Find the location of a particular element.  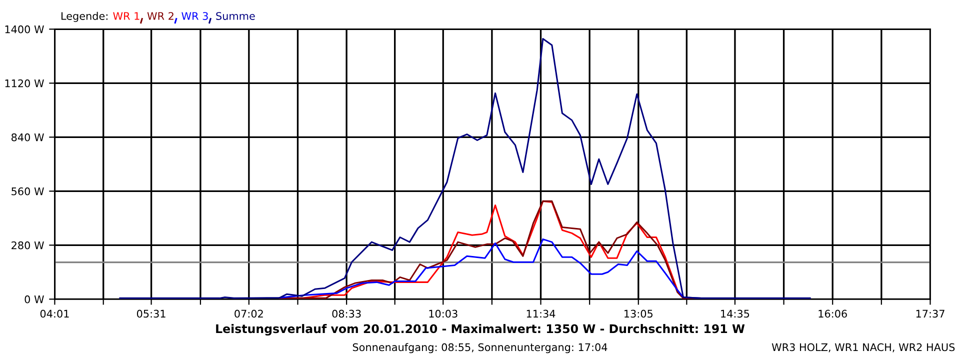

legend-label: WR 2 is located at coordinates (160, 16).